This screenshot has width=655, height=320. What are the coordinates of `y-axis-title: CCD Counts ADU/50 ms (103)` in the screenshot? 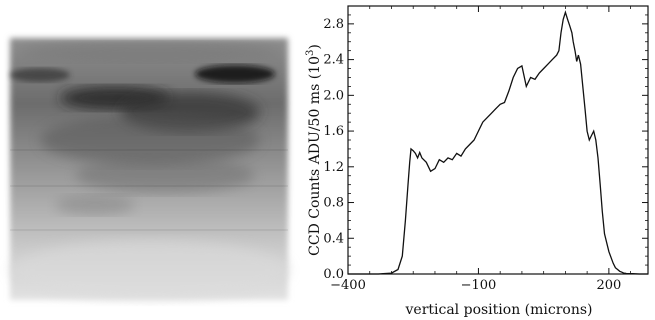 It's located at (314, 150).